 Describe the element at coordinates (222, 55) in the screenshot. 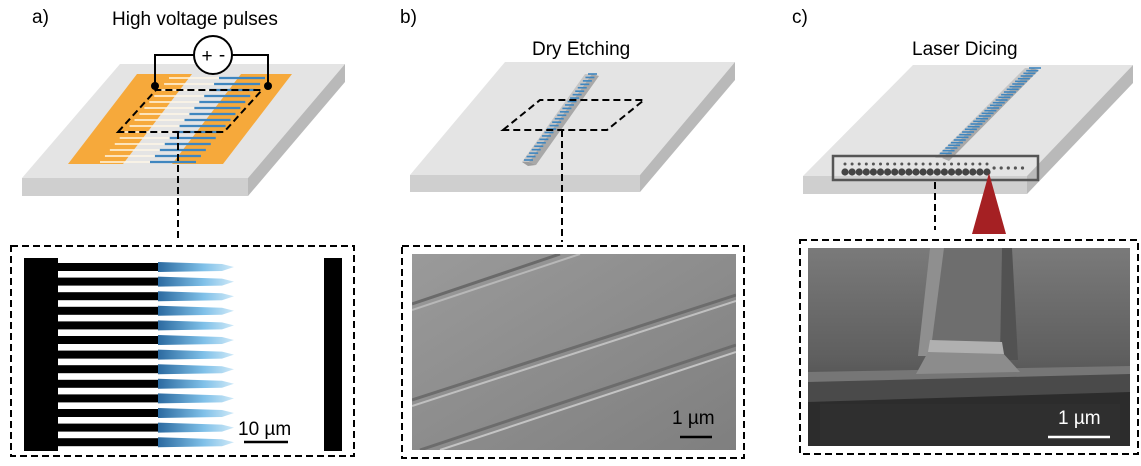

I see `source-minus: -` at that location.